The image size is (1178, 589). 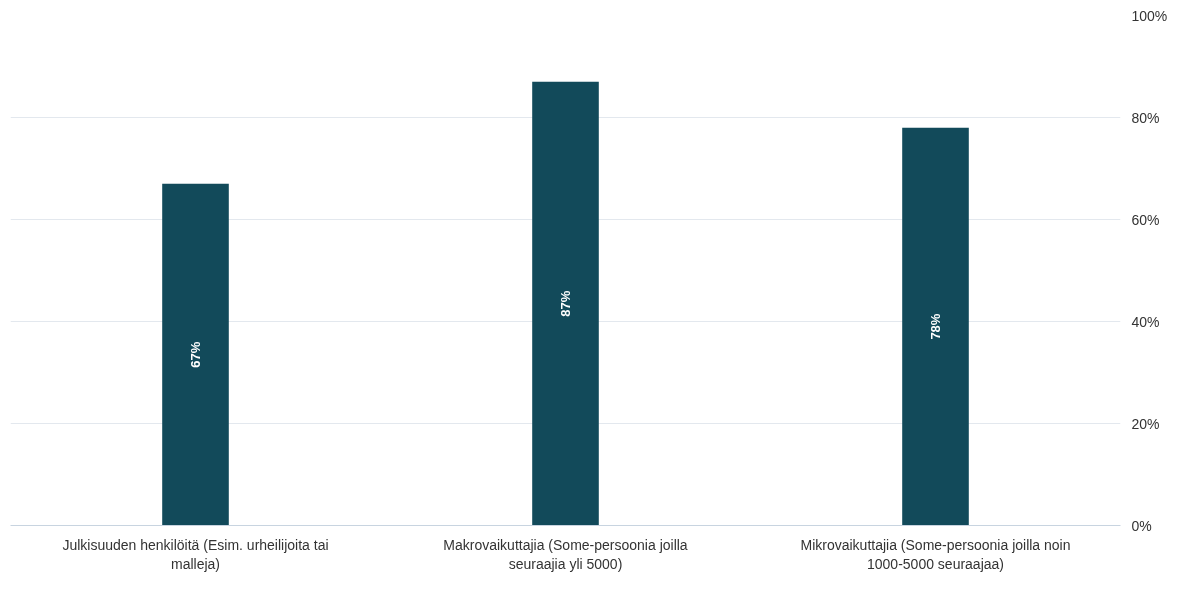 I want to click on y-tick-label: 80%, so click(x=1145, y=117).